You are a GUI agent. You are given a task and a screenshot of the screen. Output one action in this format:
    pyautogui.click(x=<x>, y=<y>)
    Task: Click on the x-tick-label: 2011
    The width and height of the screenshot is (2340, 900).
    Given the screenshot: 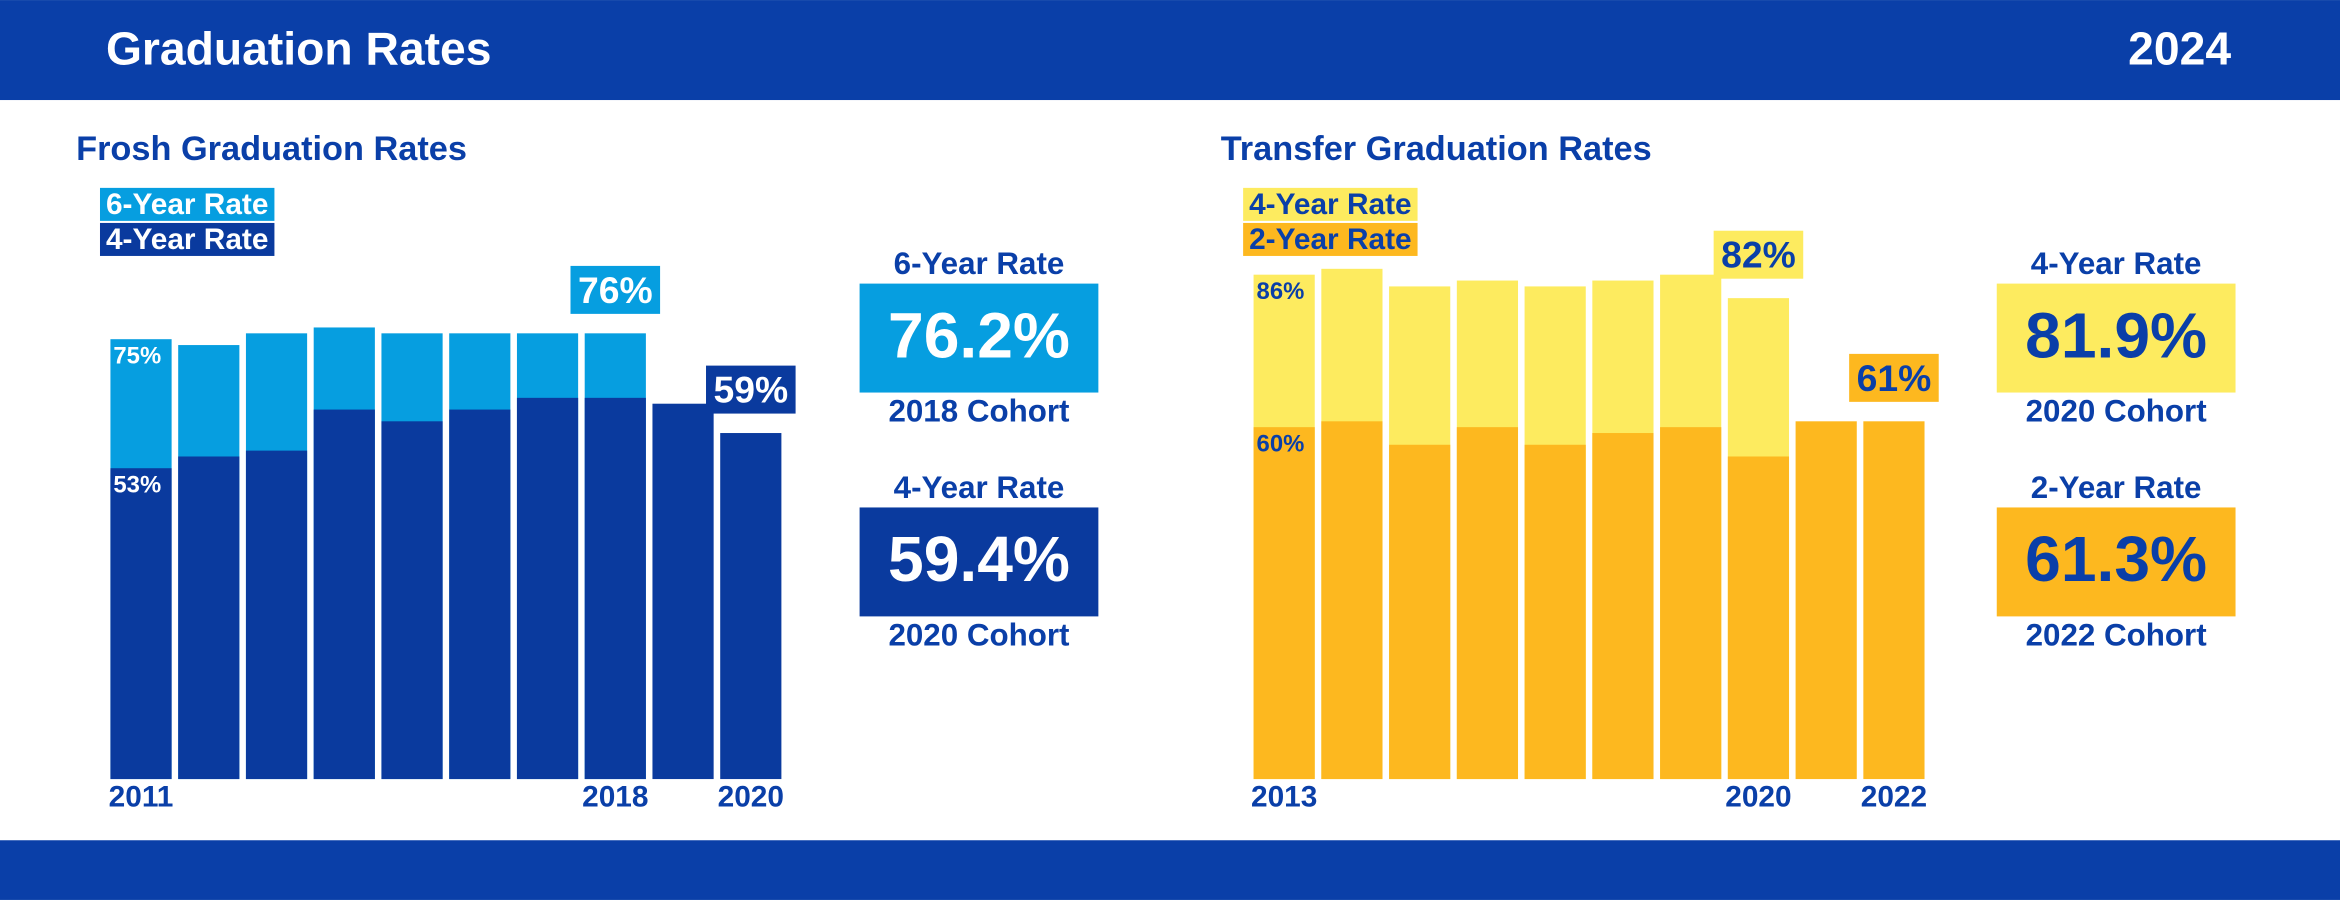 What is the action you would take?
    pyautogui.click(x=141, y=796)
    